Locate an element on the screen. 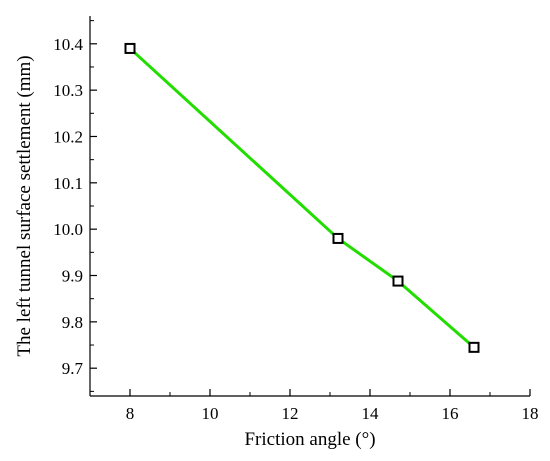  y-tick-label: 10.1 is located at coordinates (68, 183).